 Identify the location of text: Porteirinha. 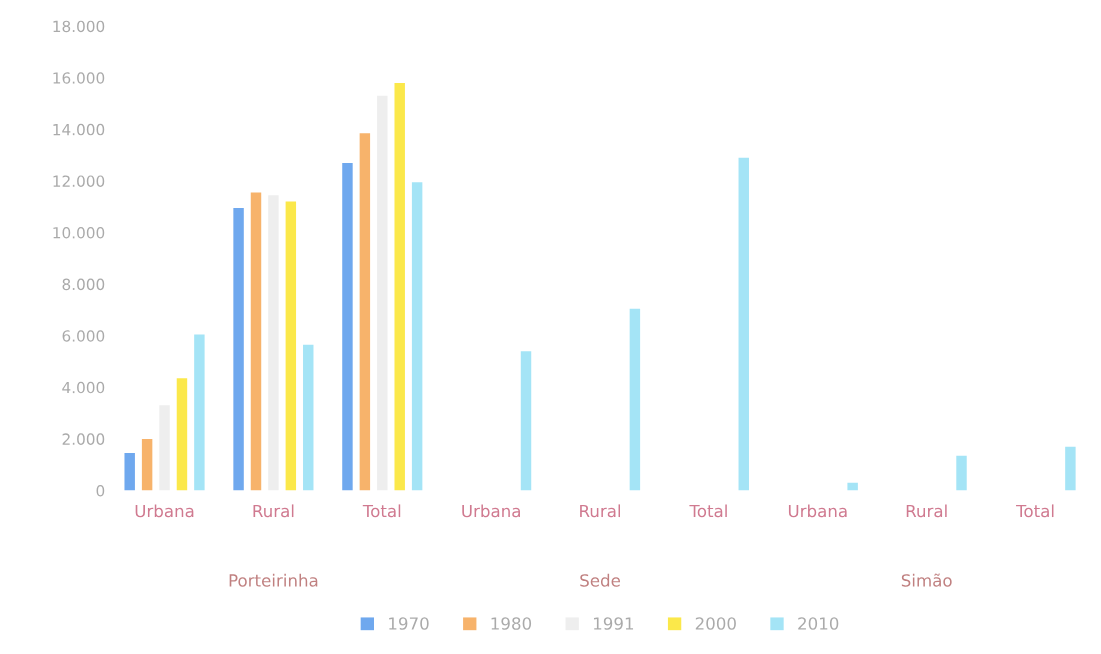
(273, 580).